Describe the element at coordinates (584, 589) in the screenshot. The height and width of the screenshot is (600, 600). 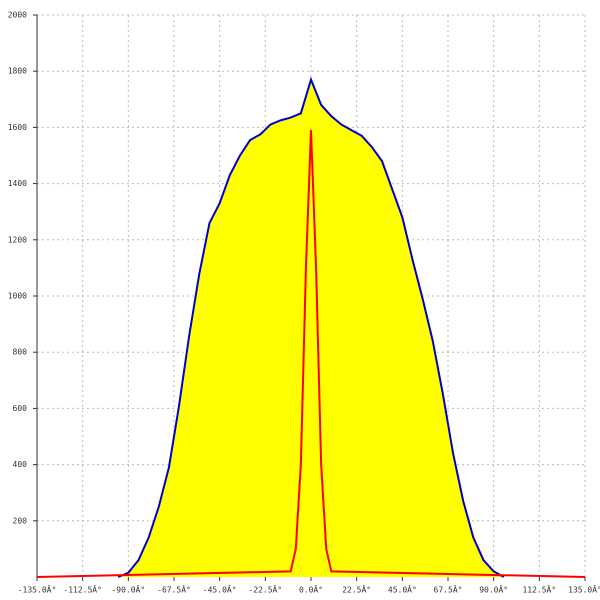
I see `x-tick-label: 135.0Â°` at that location.